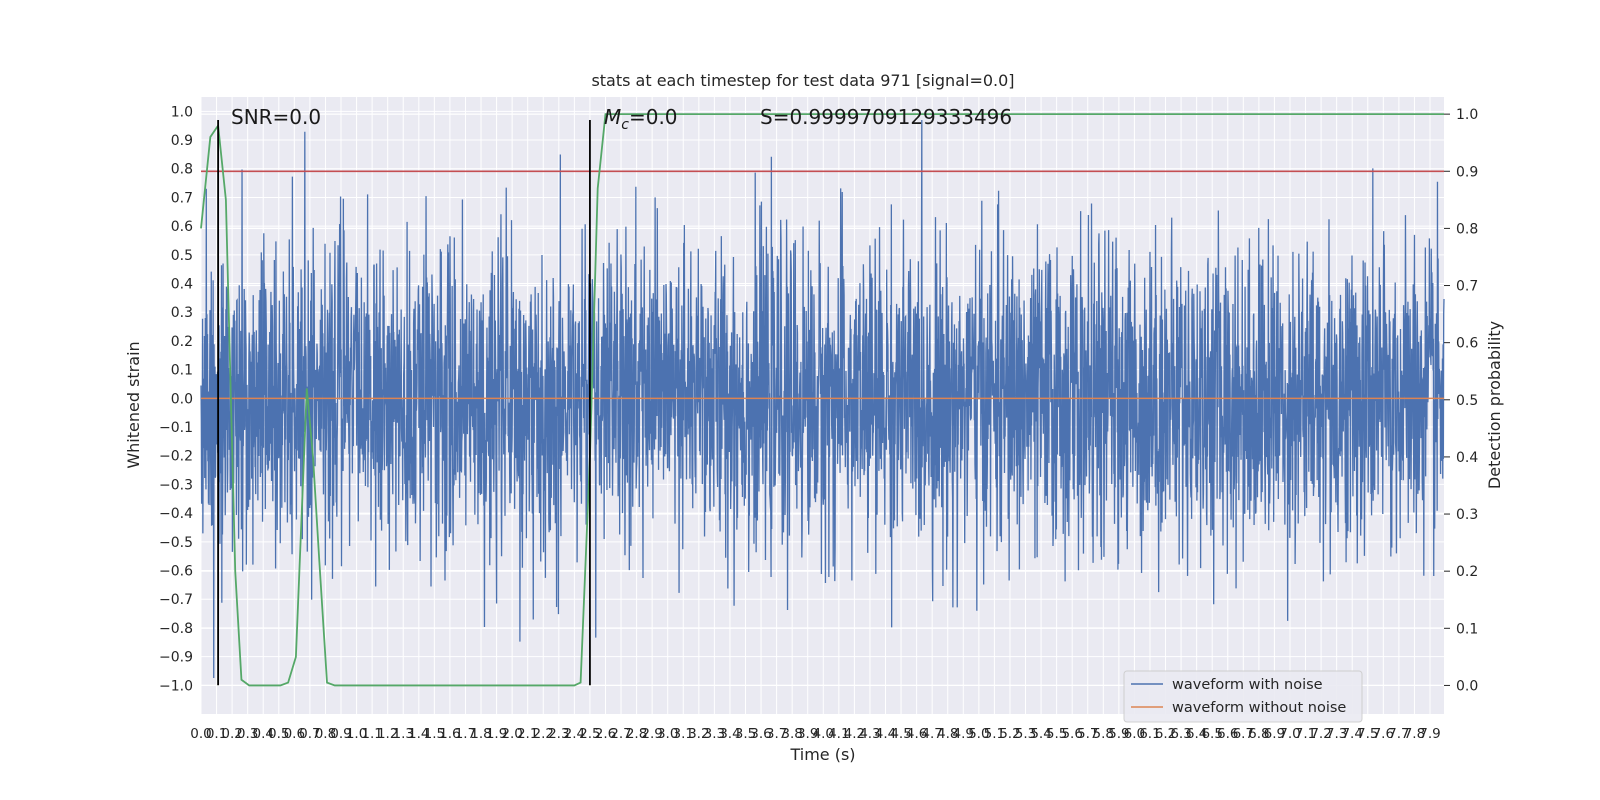  What do you see at coordinates (1367, 734) in the screenshot?
I see `x-tick-label: 7.5` at bounding box center [1367, 734].